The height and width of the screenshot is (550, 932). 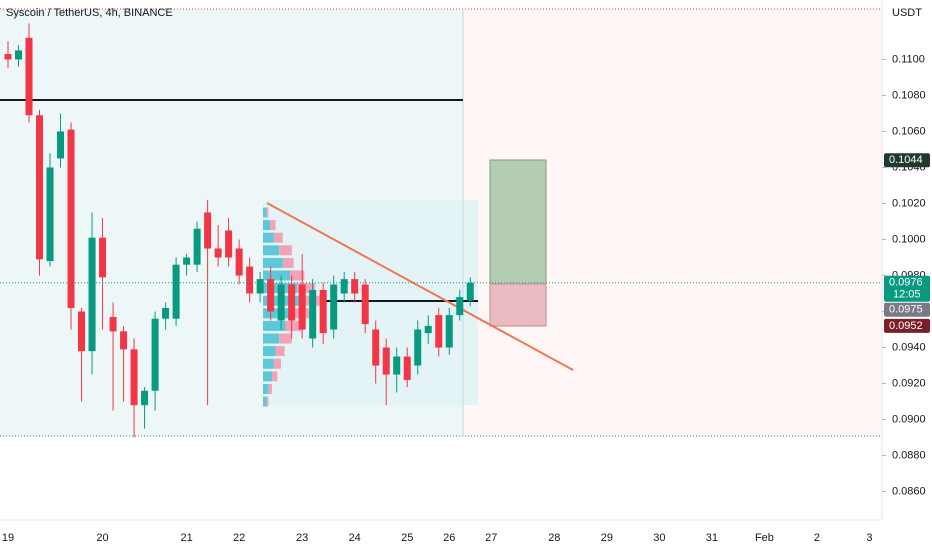 What do you see at coordinates (449, 538) in the screenshot?
I see `x-tick-label: 26` at bounding box center [449, 538].